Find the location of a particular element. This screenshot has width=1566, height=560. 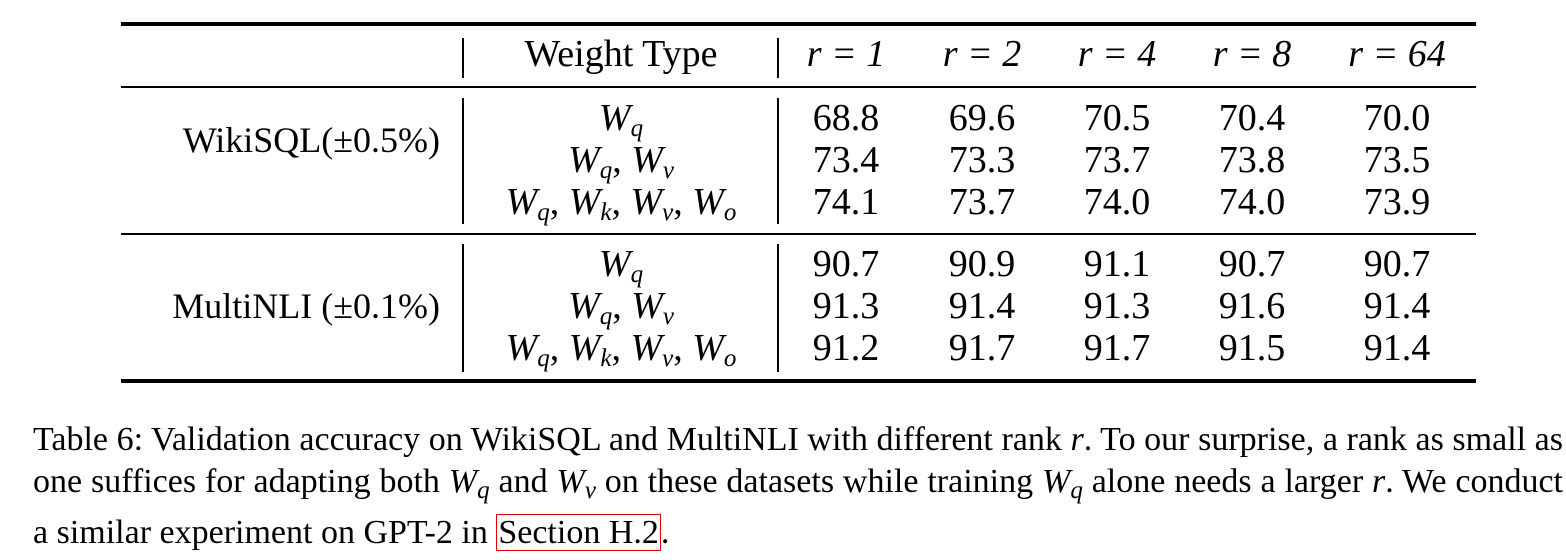

section-link: Section H.2 is located at coordinates (578, 532).